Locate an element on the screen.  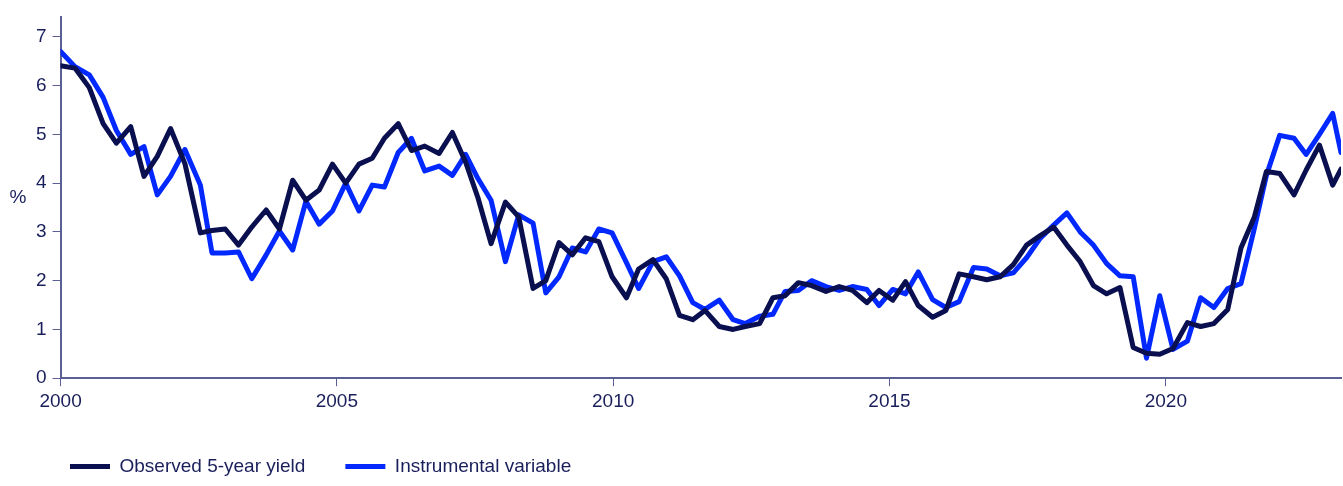
x-tick-label: 2000 is located at coordinates (60, 400).